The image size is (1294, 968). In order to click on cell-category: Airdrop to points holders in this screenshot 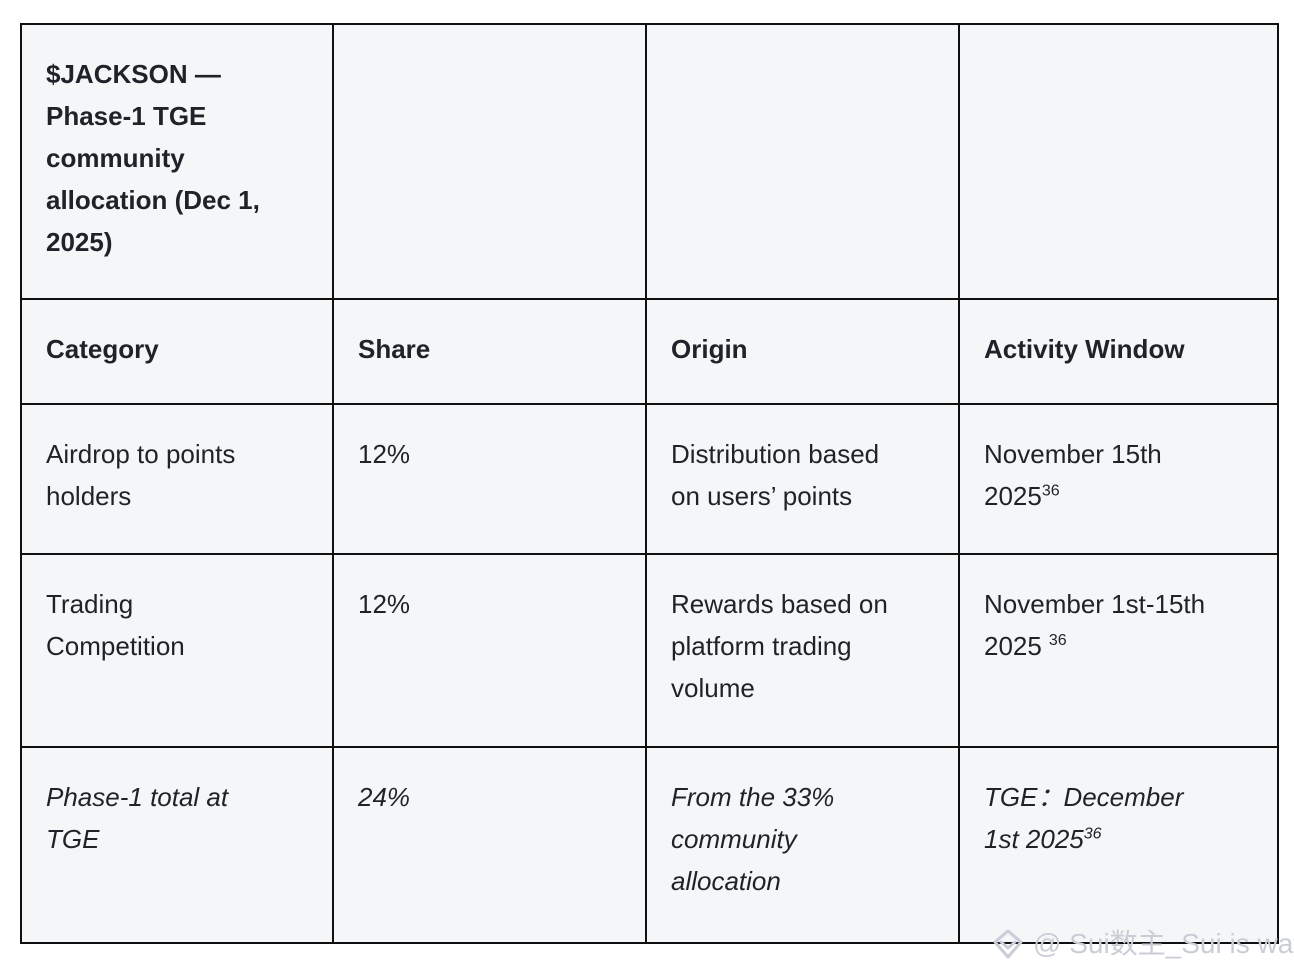, I will do `click(177, 479)`.